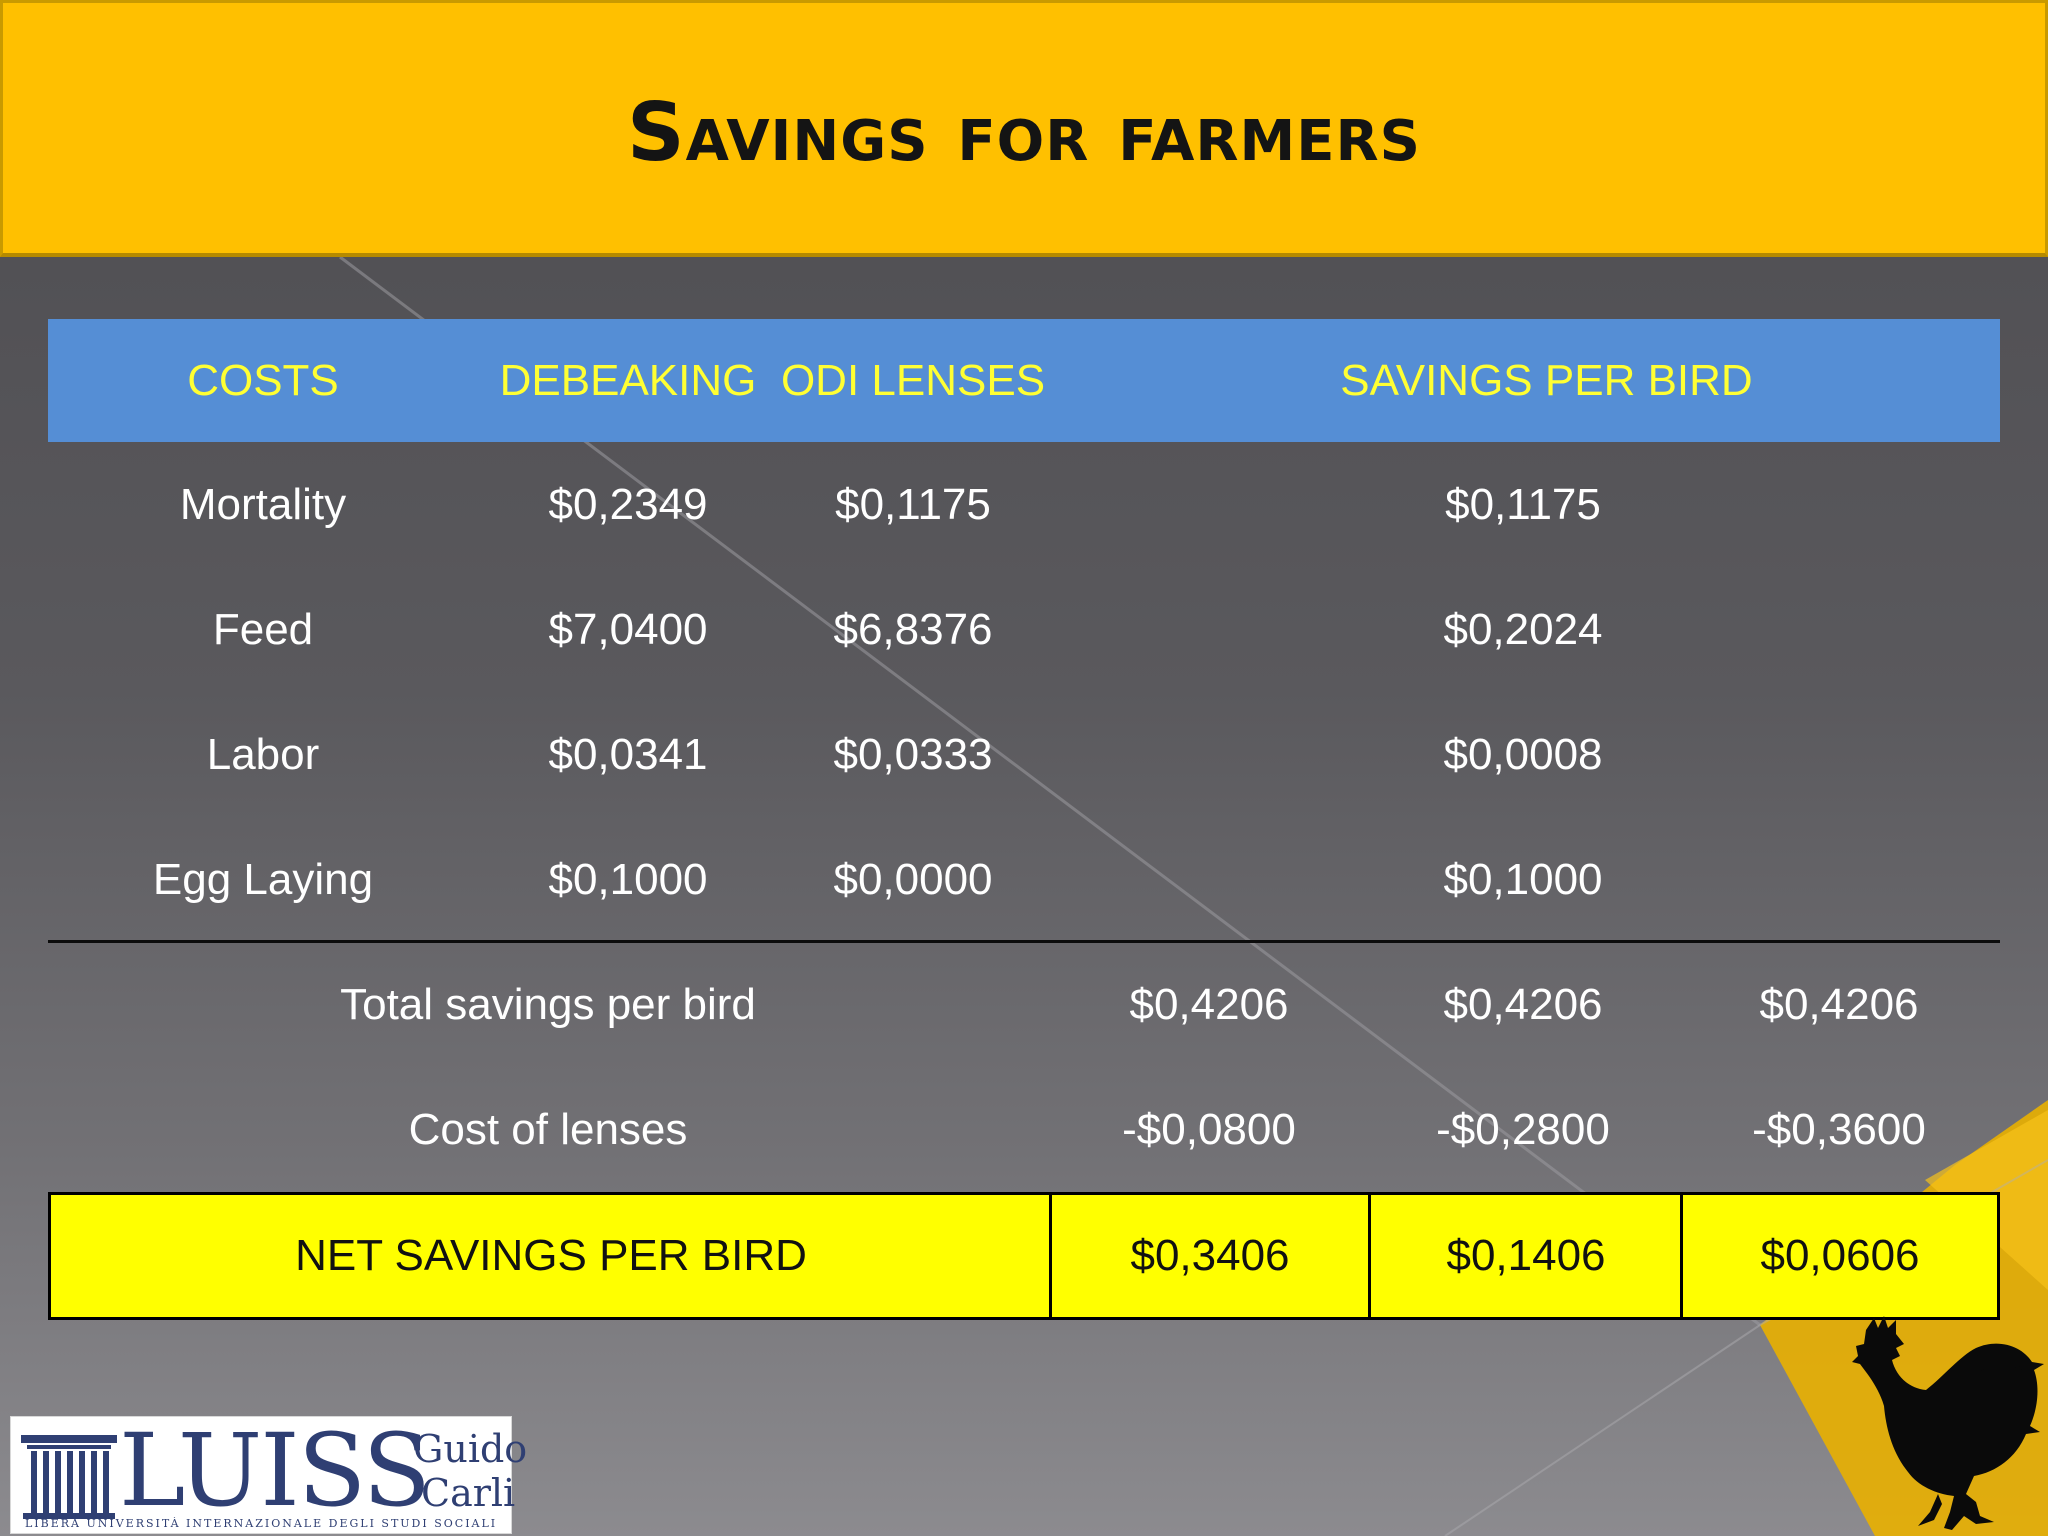 The width and height of the screenshot is (2048, 1536). Describe the element at coordinates (913, 879) in the screenshot. I see `odi-value: $0,0000` at that location.